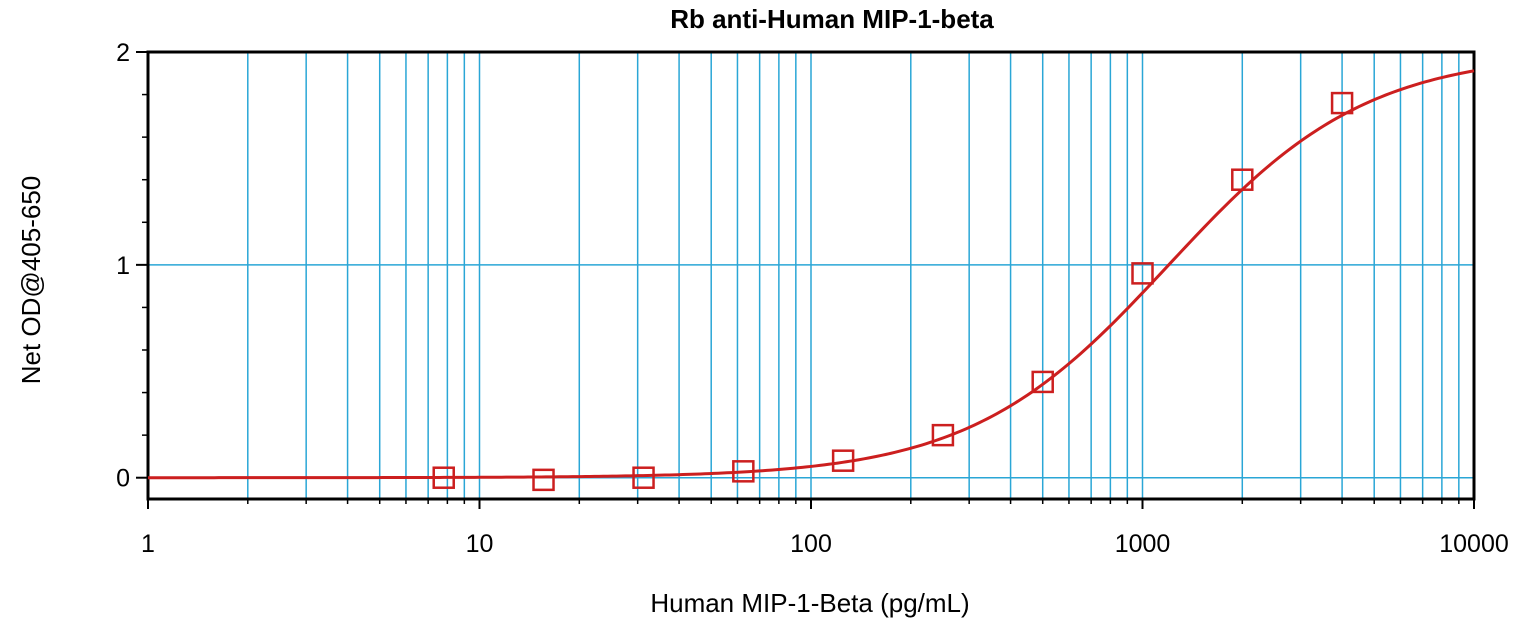  Describe the element at coordinates (1143, 544) in the screenshot. I see `x-tick-label: 1000` at that location.